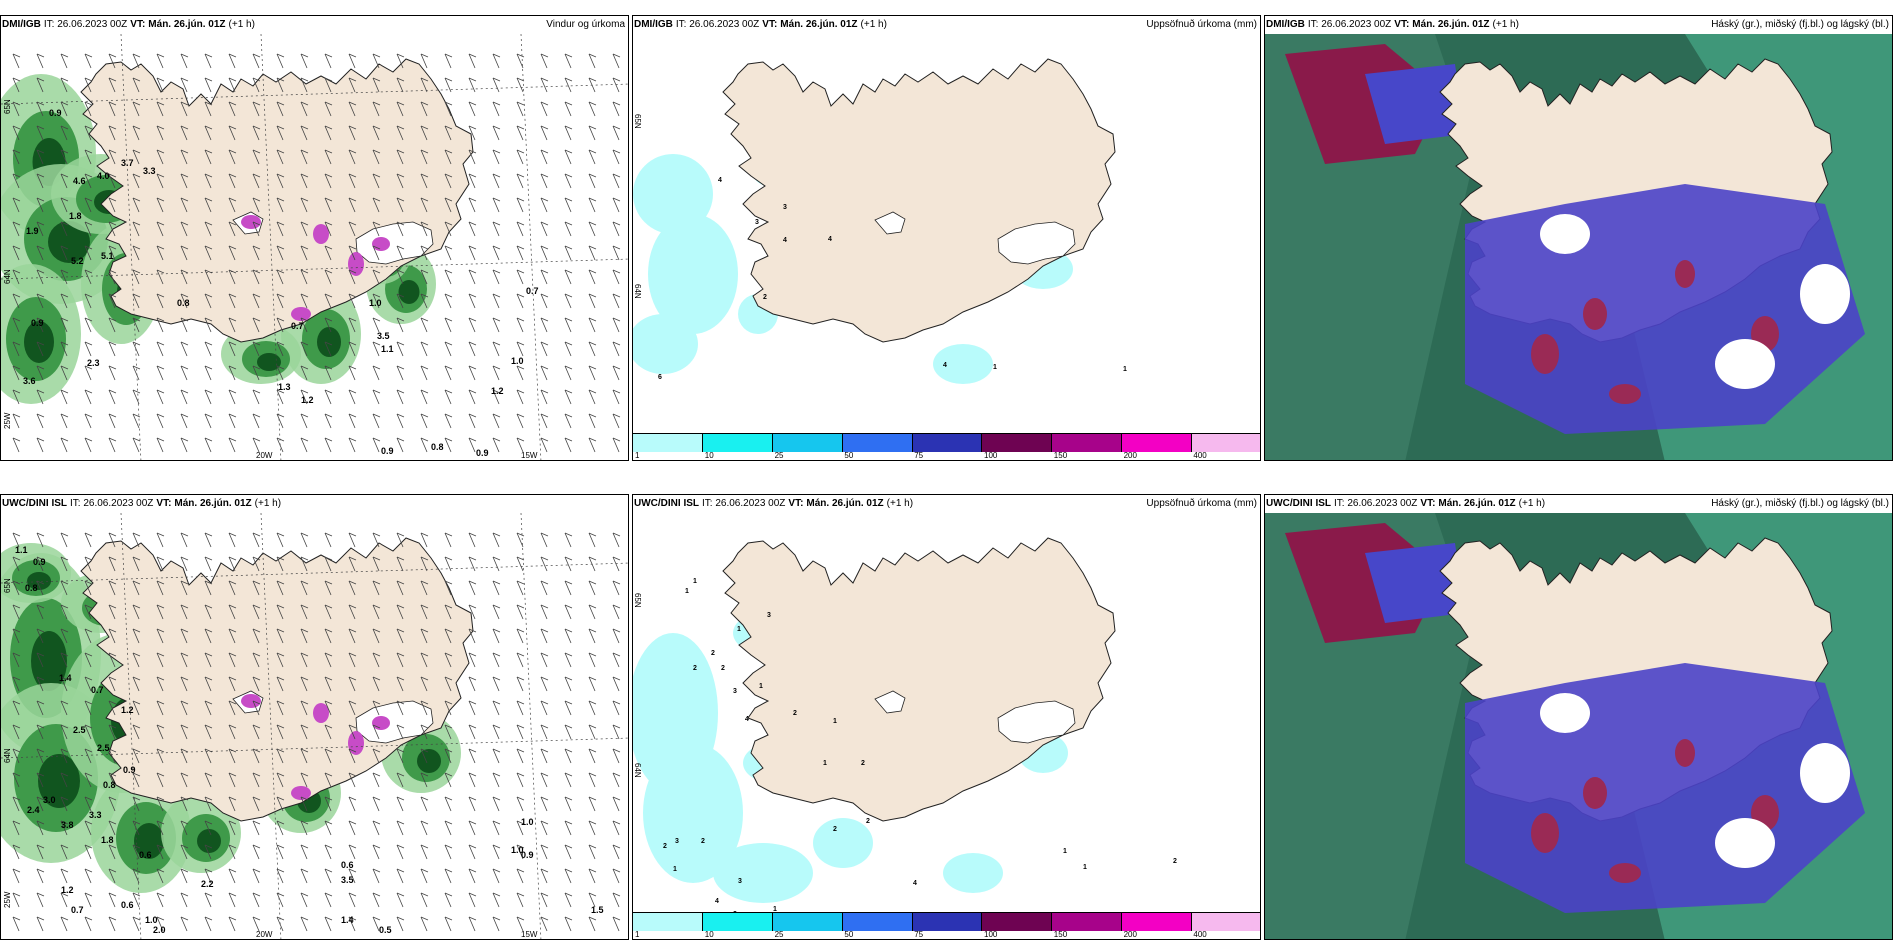  What do you see at coordinates (946, 455) in the screenshot?
I see `colorbar-labels: 1 10 25 50 75 100 150 200 400` at bounding box center [946, 455].